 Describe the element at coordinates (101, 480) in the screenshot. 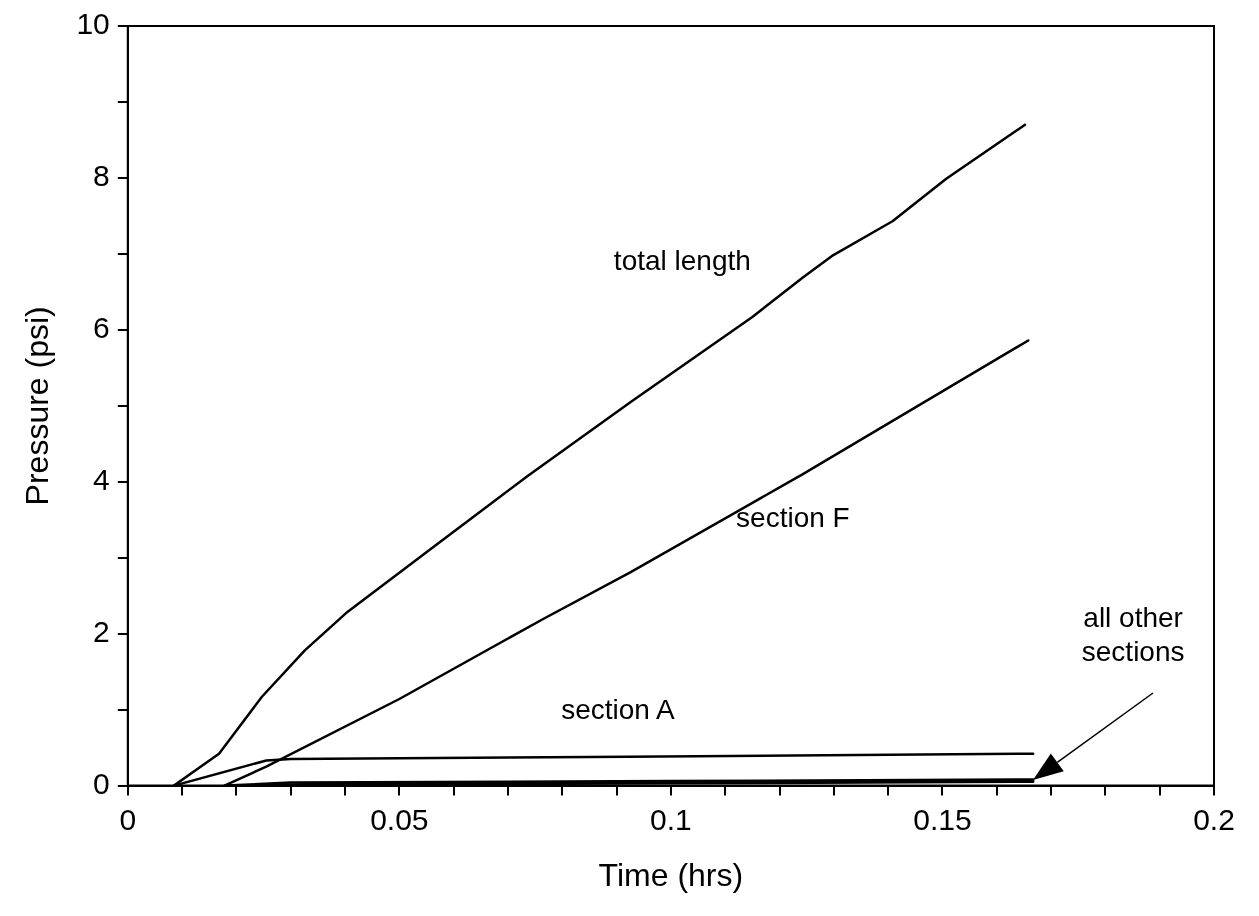

I see `y-tick-label: 4` at that location.